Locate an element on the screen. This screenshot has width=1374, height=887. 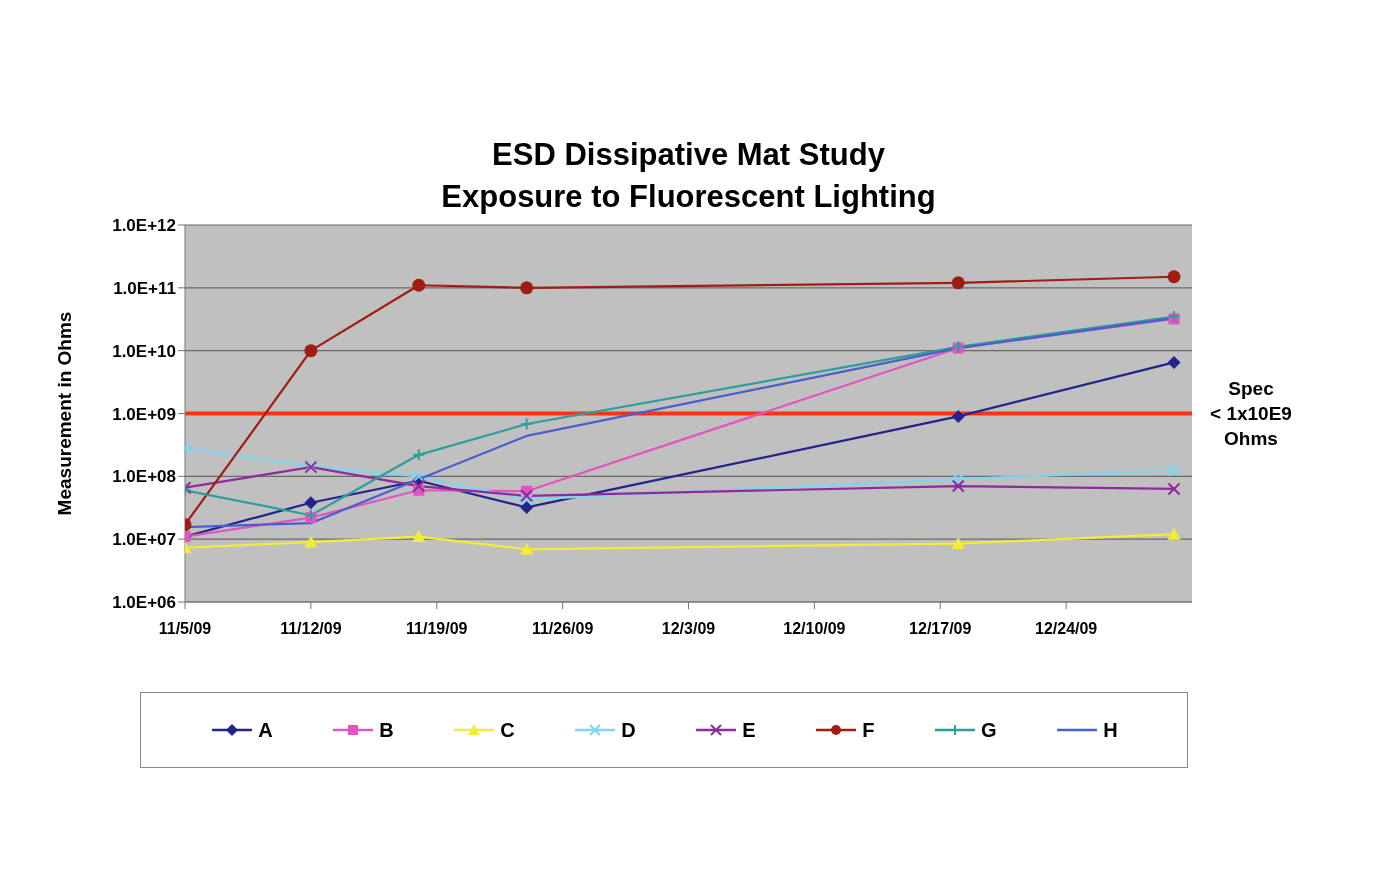
legend-label: G is located at coordinates (989, 730).